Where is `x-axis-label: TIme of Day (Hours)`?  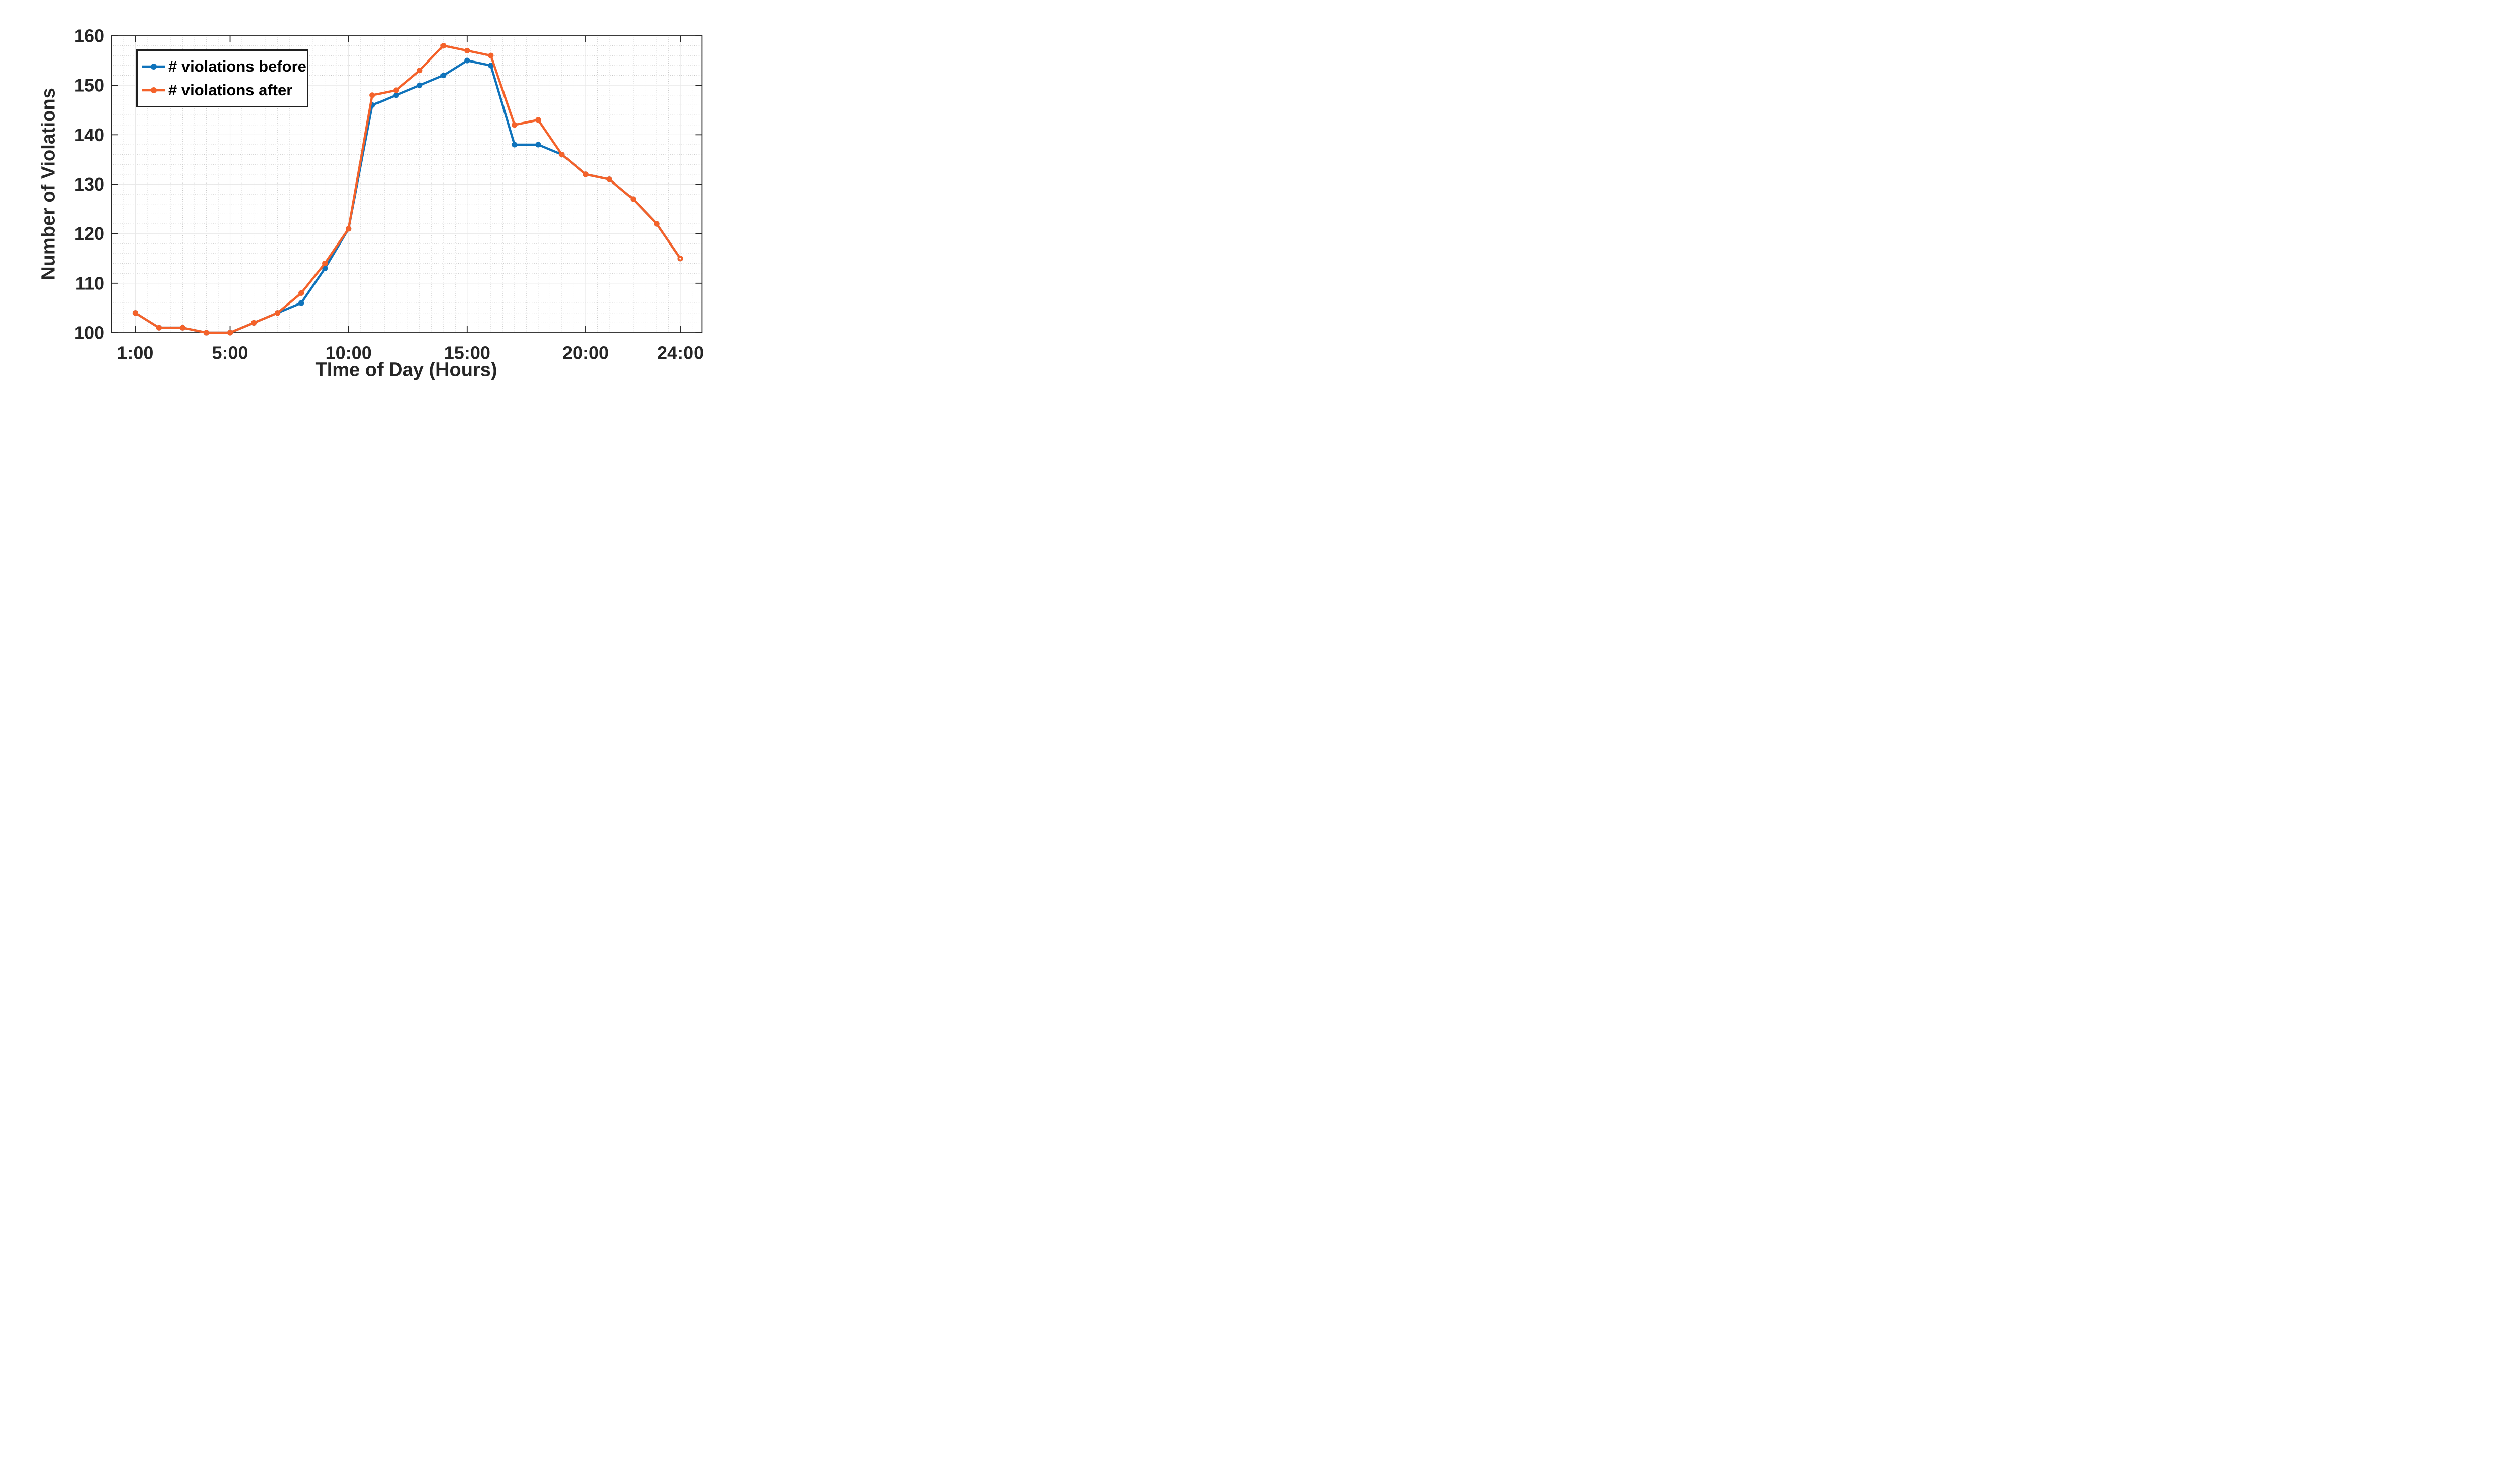
x-axis-label: TIme of Day (Hours) is located at coordinates (406, 370).